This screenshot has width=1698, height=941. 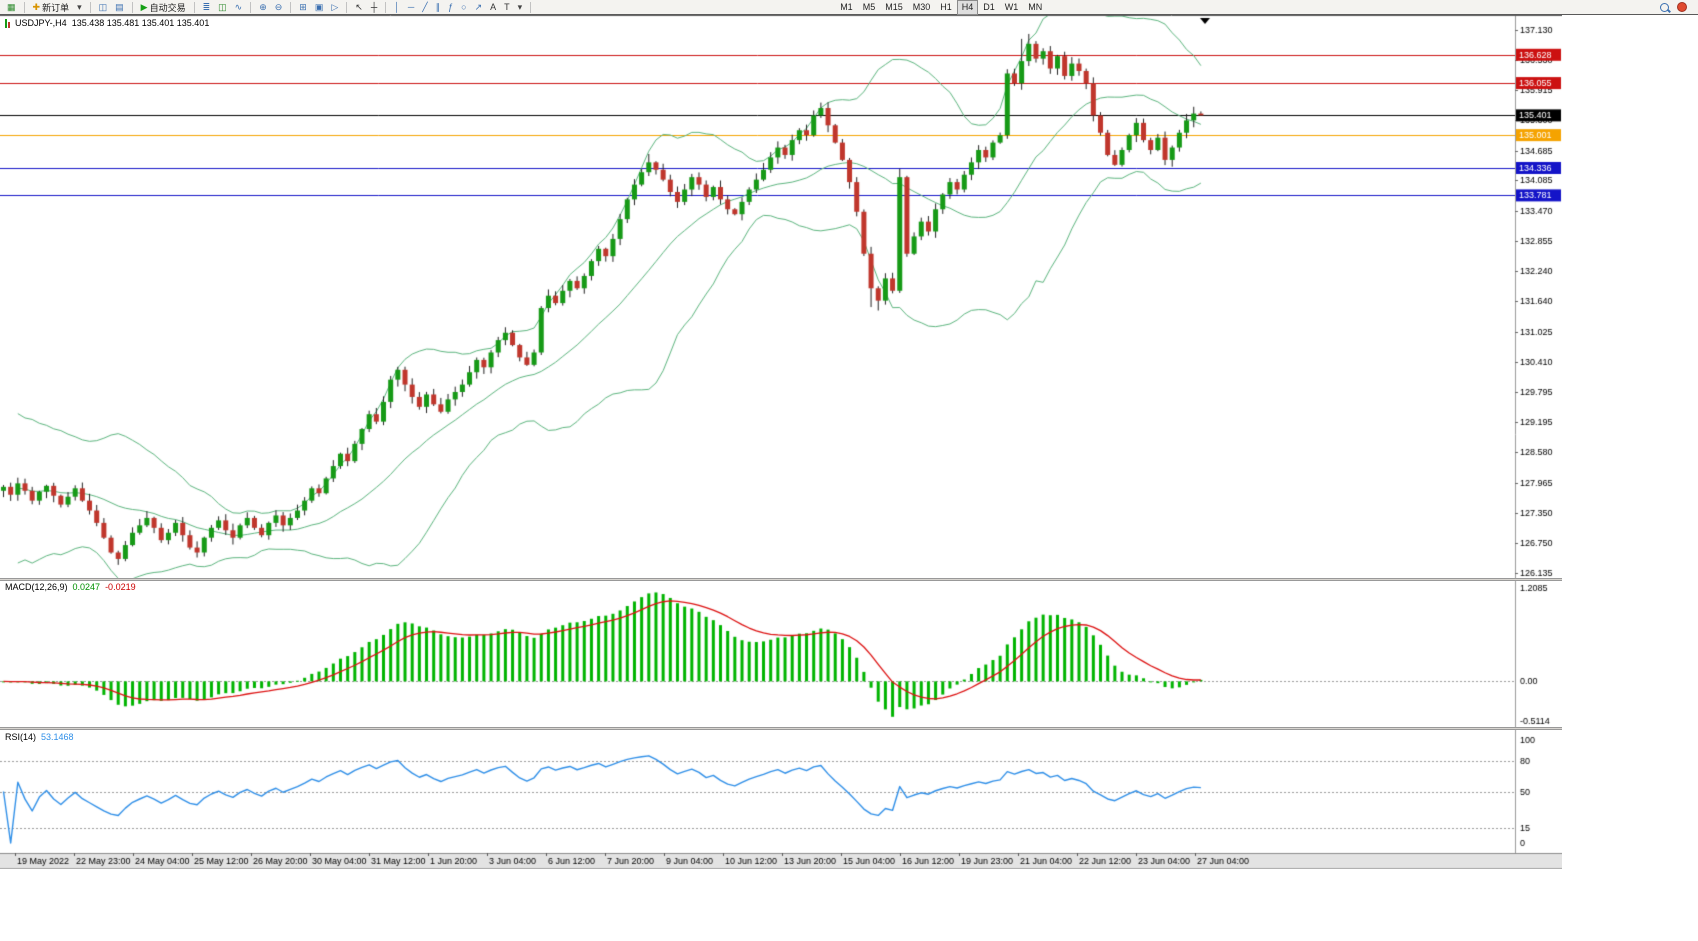 I want to click on tile-windows-button-icon: ⊞, so click(x=303, y=6).